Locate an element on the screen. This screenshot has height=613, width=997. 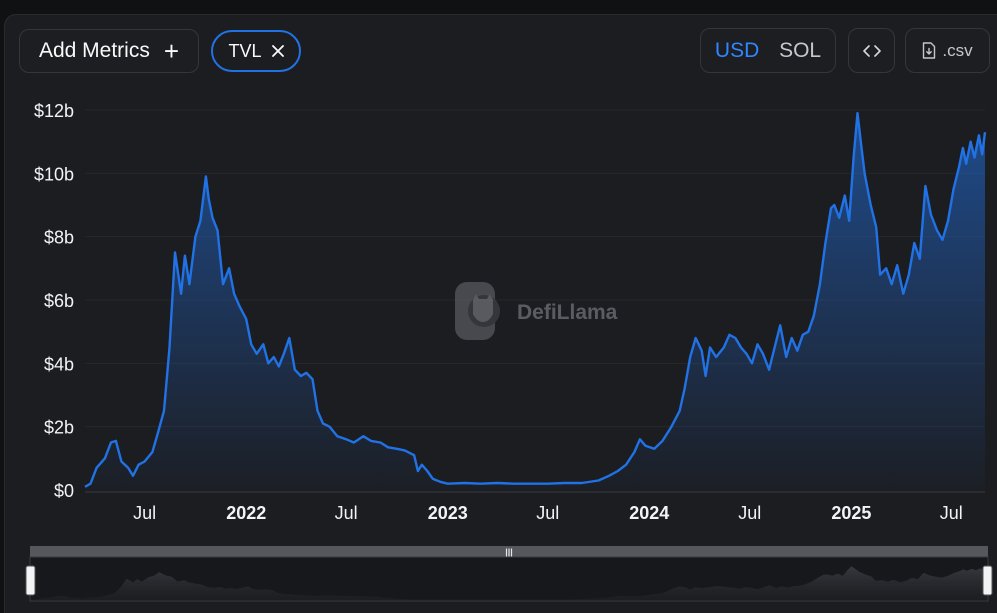
y-tick-label: $12b is located at coordinates (54, 111).